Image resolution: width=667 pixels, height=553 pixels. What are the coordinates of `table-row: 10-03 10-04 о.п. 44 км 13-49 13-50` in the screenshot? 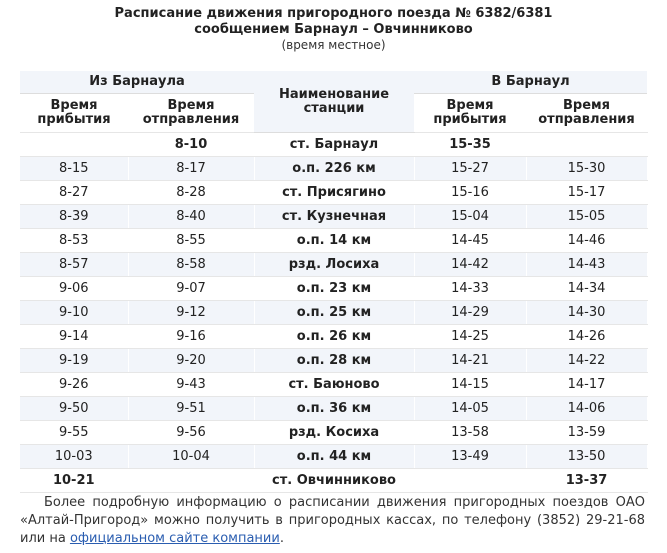 It's located at (334, 456).